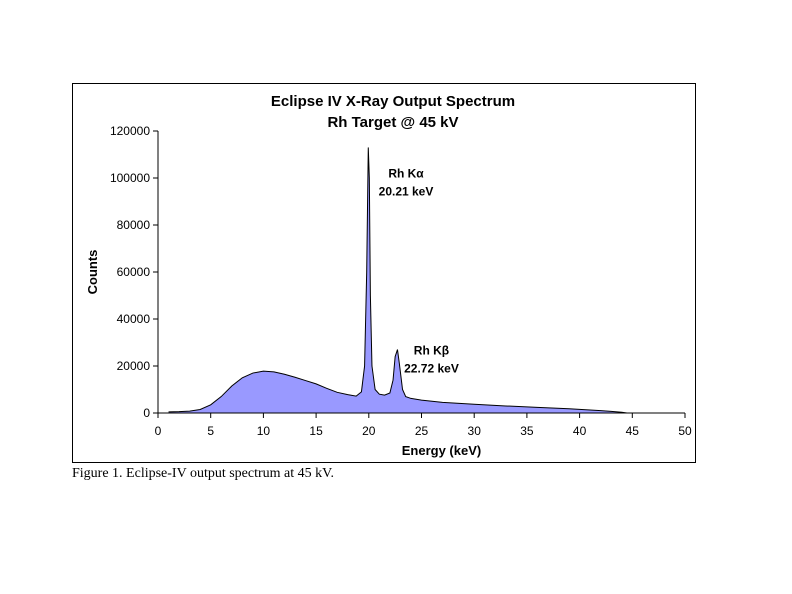  What do you see at coordinates (369, 431) in the screenshot?
I see `x-tick-label-20: 20` at bounding box center [369, 431].